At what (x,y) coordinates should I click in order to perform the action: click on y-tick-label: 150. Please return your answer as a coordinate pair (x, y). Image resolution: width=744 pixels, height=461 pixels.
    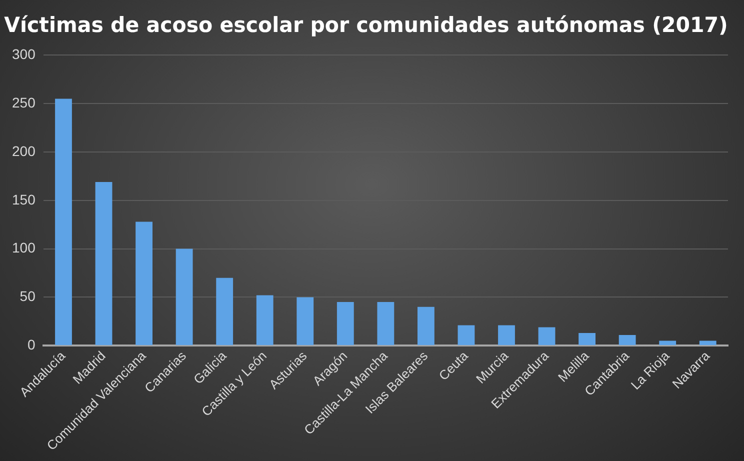
    Looking at the image, I should click on (24, 199).